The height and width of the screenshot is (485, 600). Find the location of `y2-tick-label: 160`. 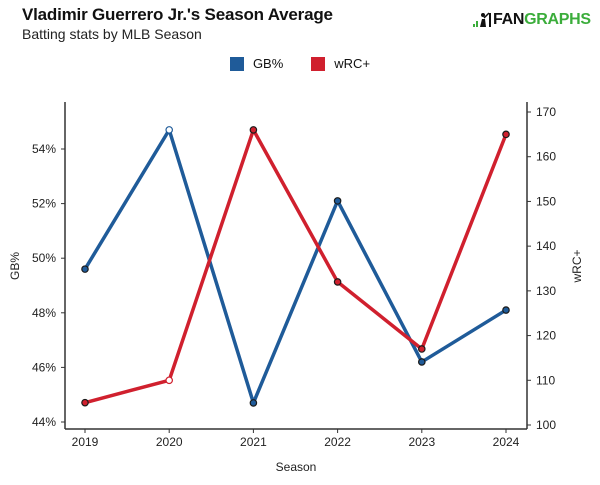

y2-tick-label: 160 is located at coordinates (546, 157).